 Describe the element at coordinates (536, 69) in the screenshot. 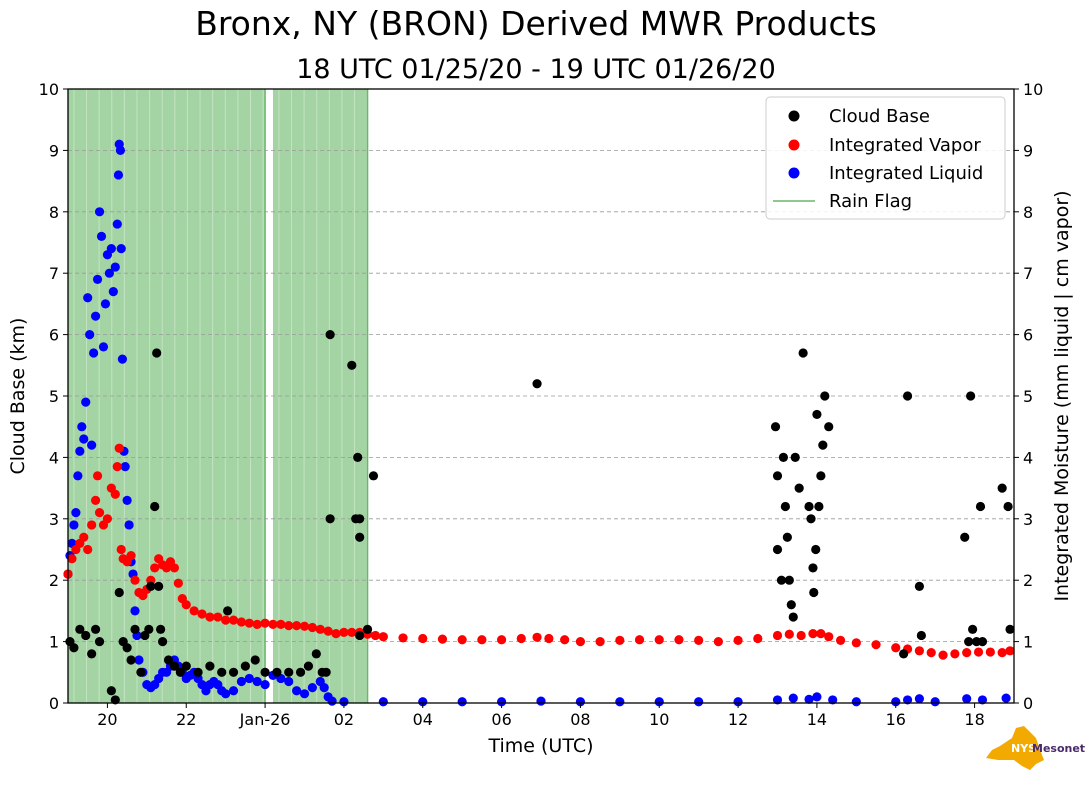

I see `chart-subtitle: 18 UTC 01/25/20 - 19 UTC 01/26/20` at that location.